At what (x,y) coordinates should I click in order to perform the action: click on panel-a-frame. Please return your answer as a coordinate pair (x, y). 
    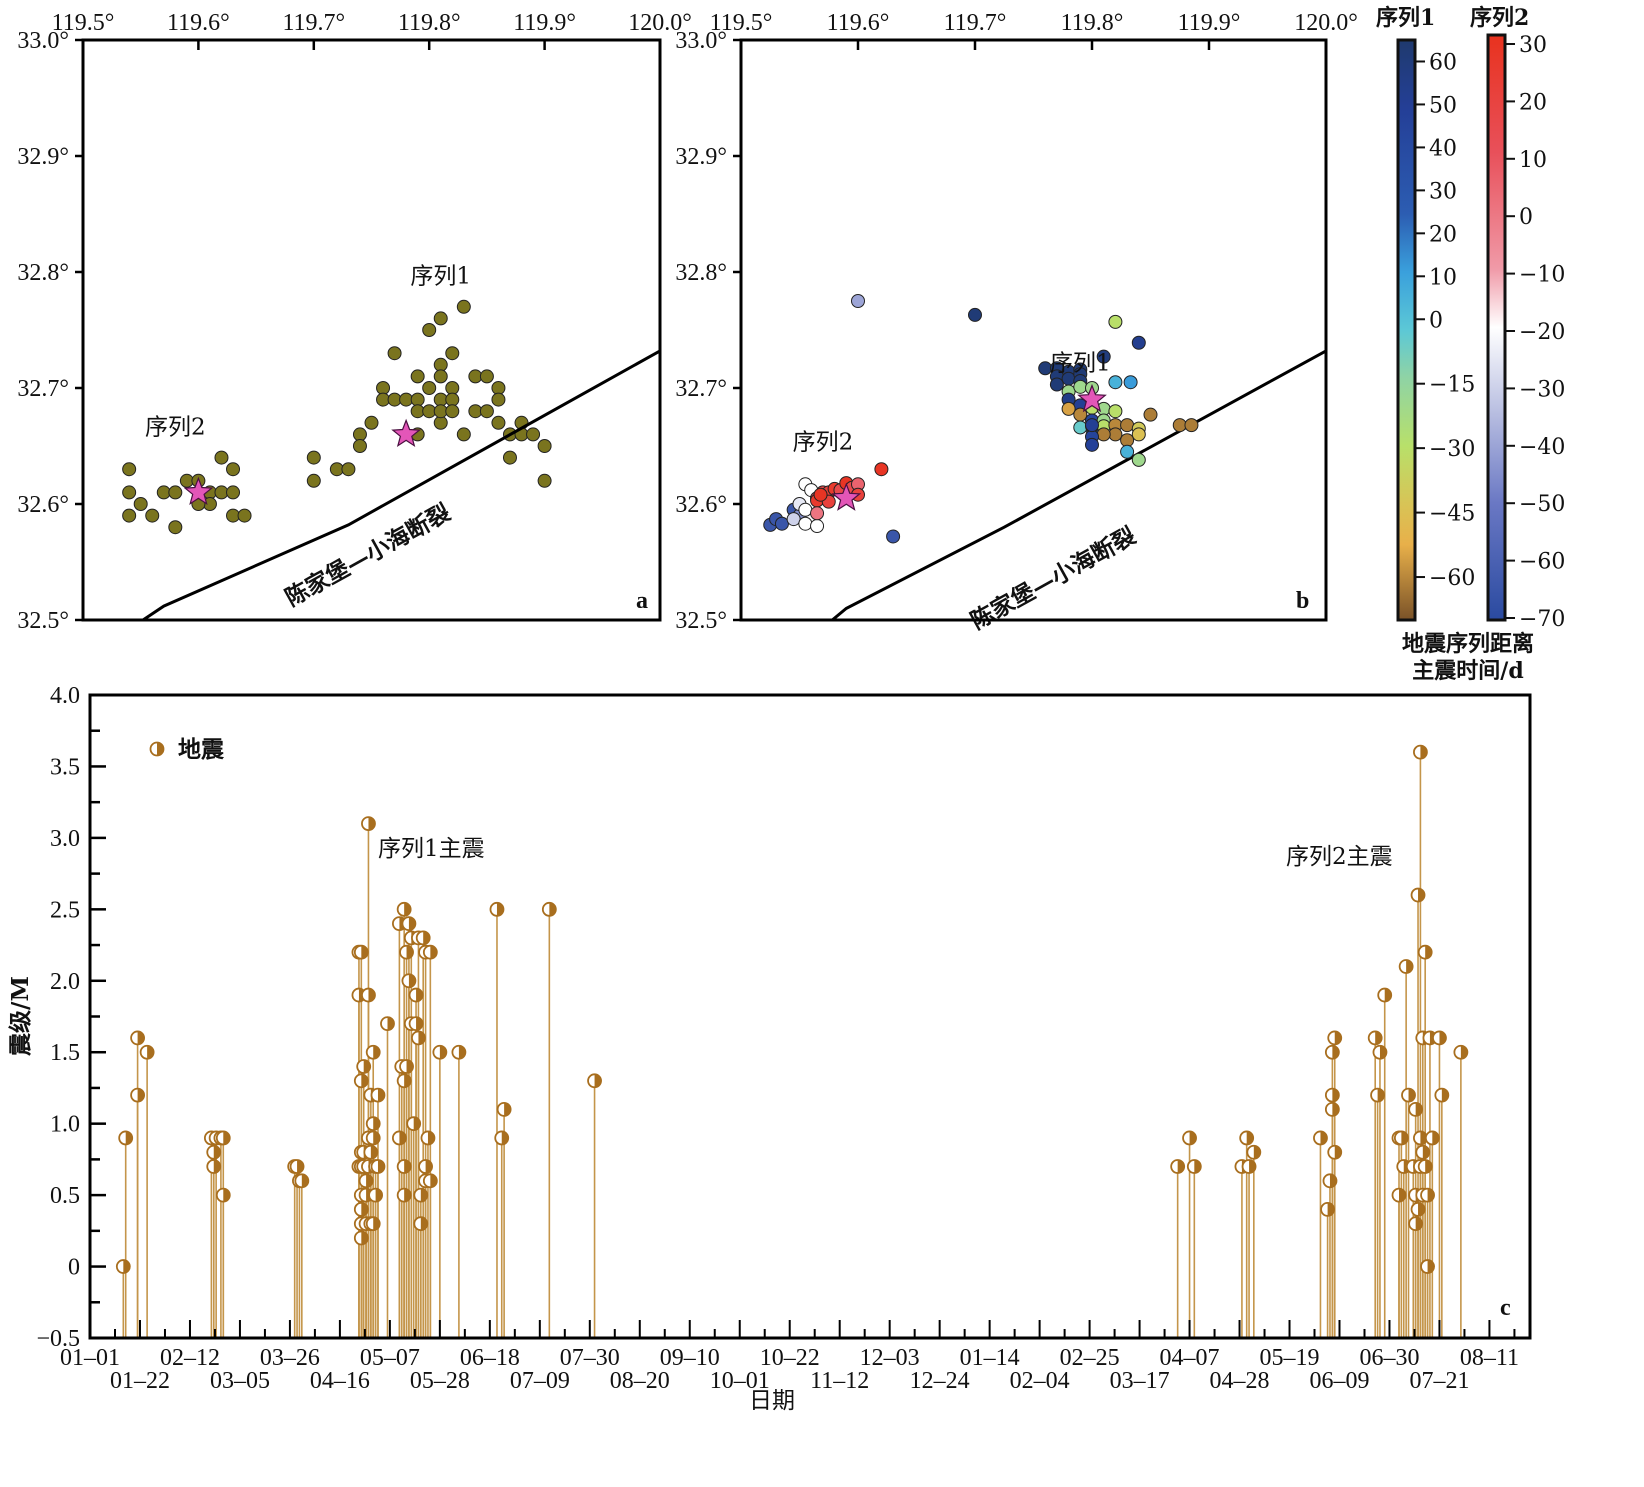
    Looking at the image, I should click on (371, 330).